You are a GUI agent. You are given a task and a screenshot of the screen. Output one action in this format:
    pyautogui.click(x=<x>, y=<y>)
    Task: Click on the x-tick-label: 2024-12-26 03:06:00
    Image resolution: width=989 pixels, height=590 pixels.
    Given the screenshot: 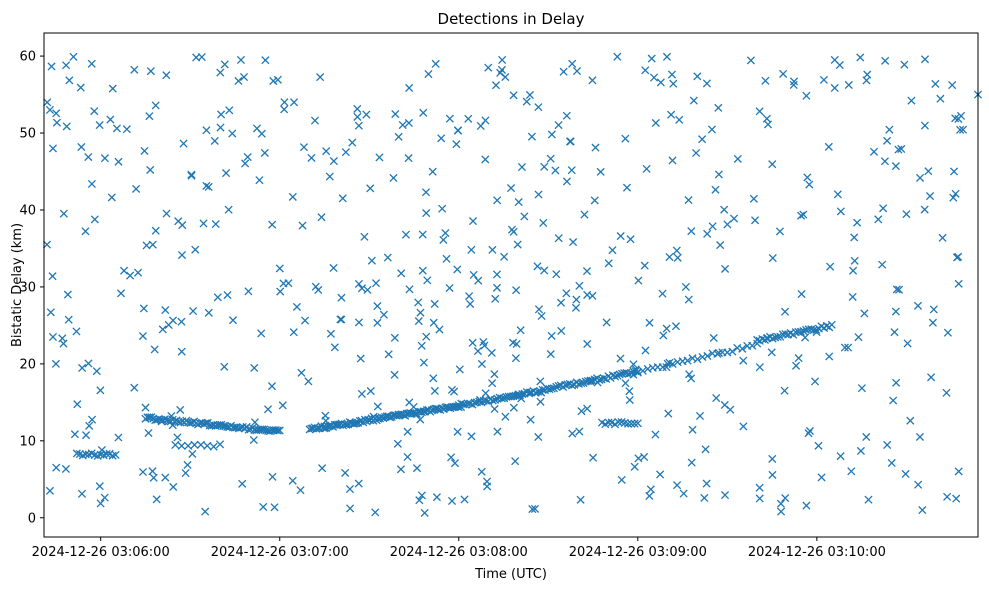 What is the action you would take?
    pyautogui.click(x=101, y=552)
    